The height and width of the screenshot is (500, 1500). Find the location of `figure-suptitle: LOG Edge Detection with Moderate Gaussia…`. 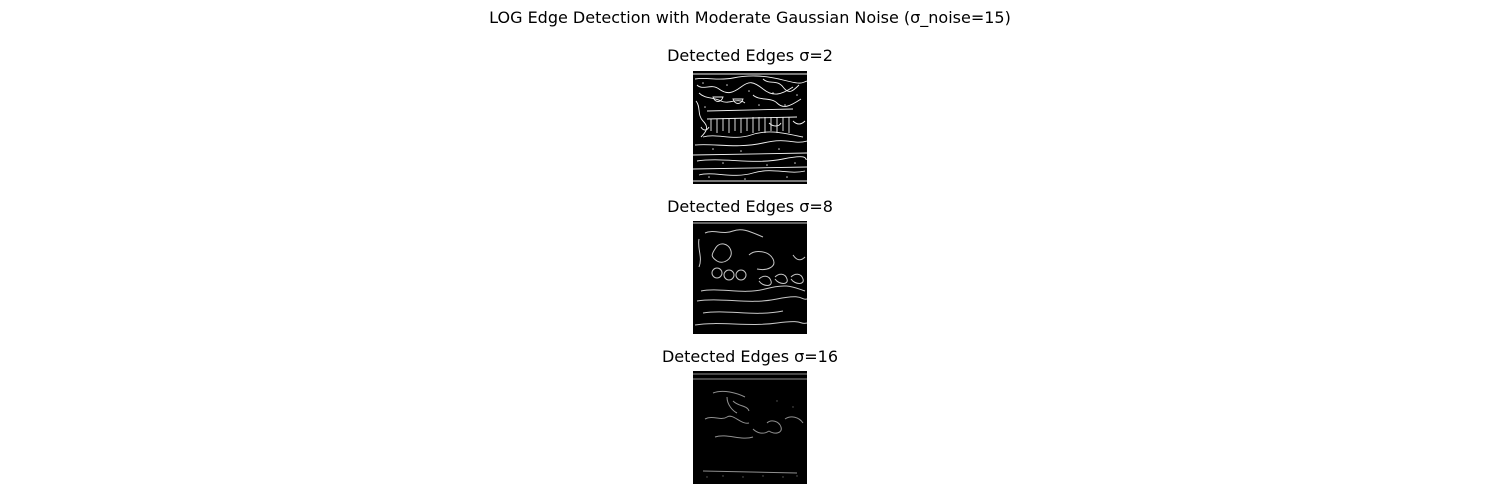

figure-suptitle: LOG Edge Detection with Moderate Gaussia… is located at coordinates (750, 17).